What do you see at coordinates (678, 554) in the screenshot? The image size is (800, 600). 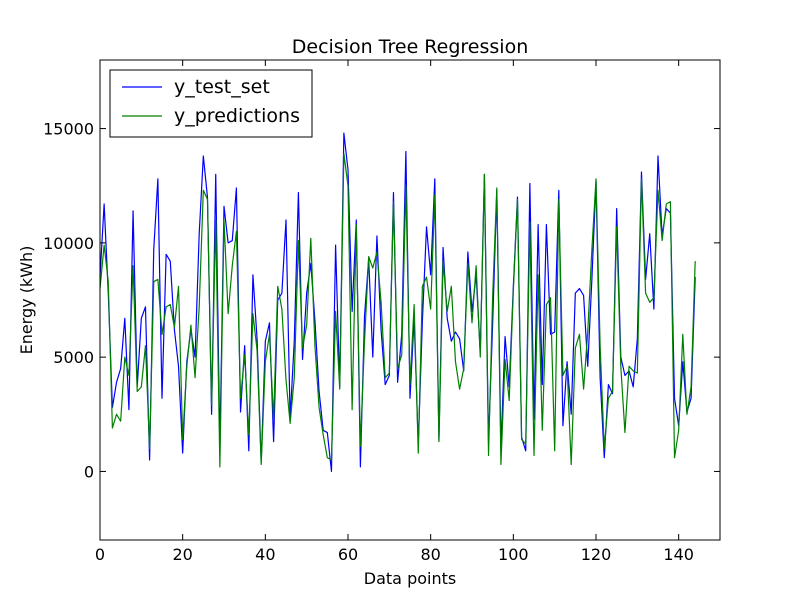 I see `x-tick-label: 140` at bounding box center [678, 554].